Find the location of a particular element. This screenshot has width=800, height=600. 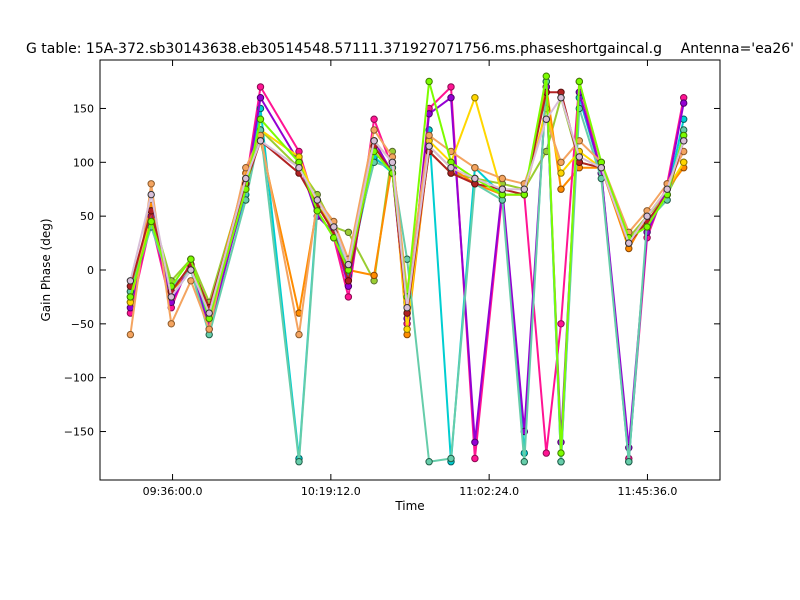

y-tick-label: 100 is located at coordinates (83, 162).